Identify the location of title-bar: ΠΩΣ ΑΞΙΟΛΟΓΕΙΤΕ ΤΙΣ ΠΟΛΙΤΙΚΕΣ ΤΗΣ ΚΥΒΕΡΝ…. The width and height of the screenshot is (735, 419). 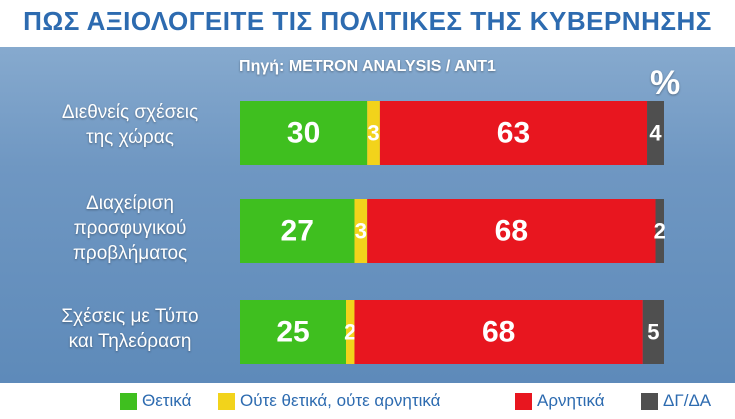
(367, 23).